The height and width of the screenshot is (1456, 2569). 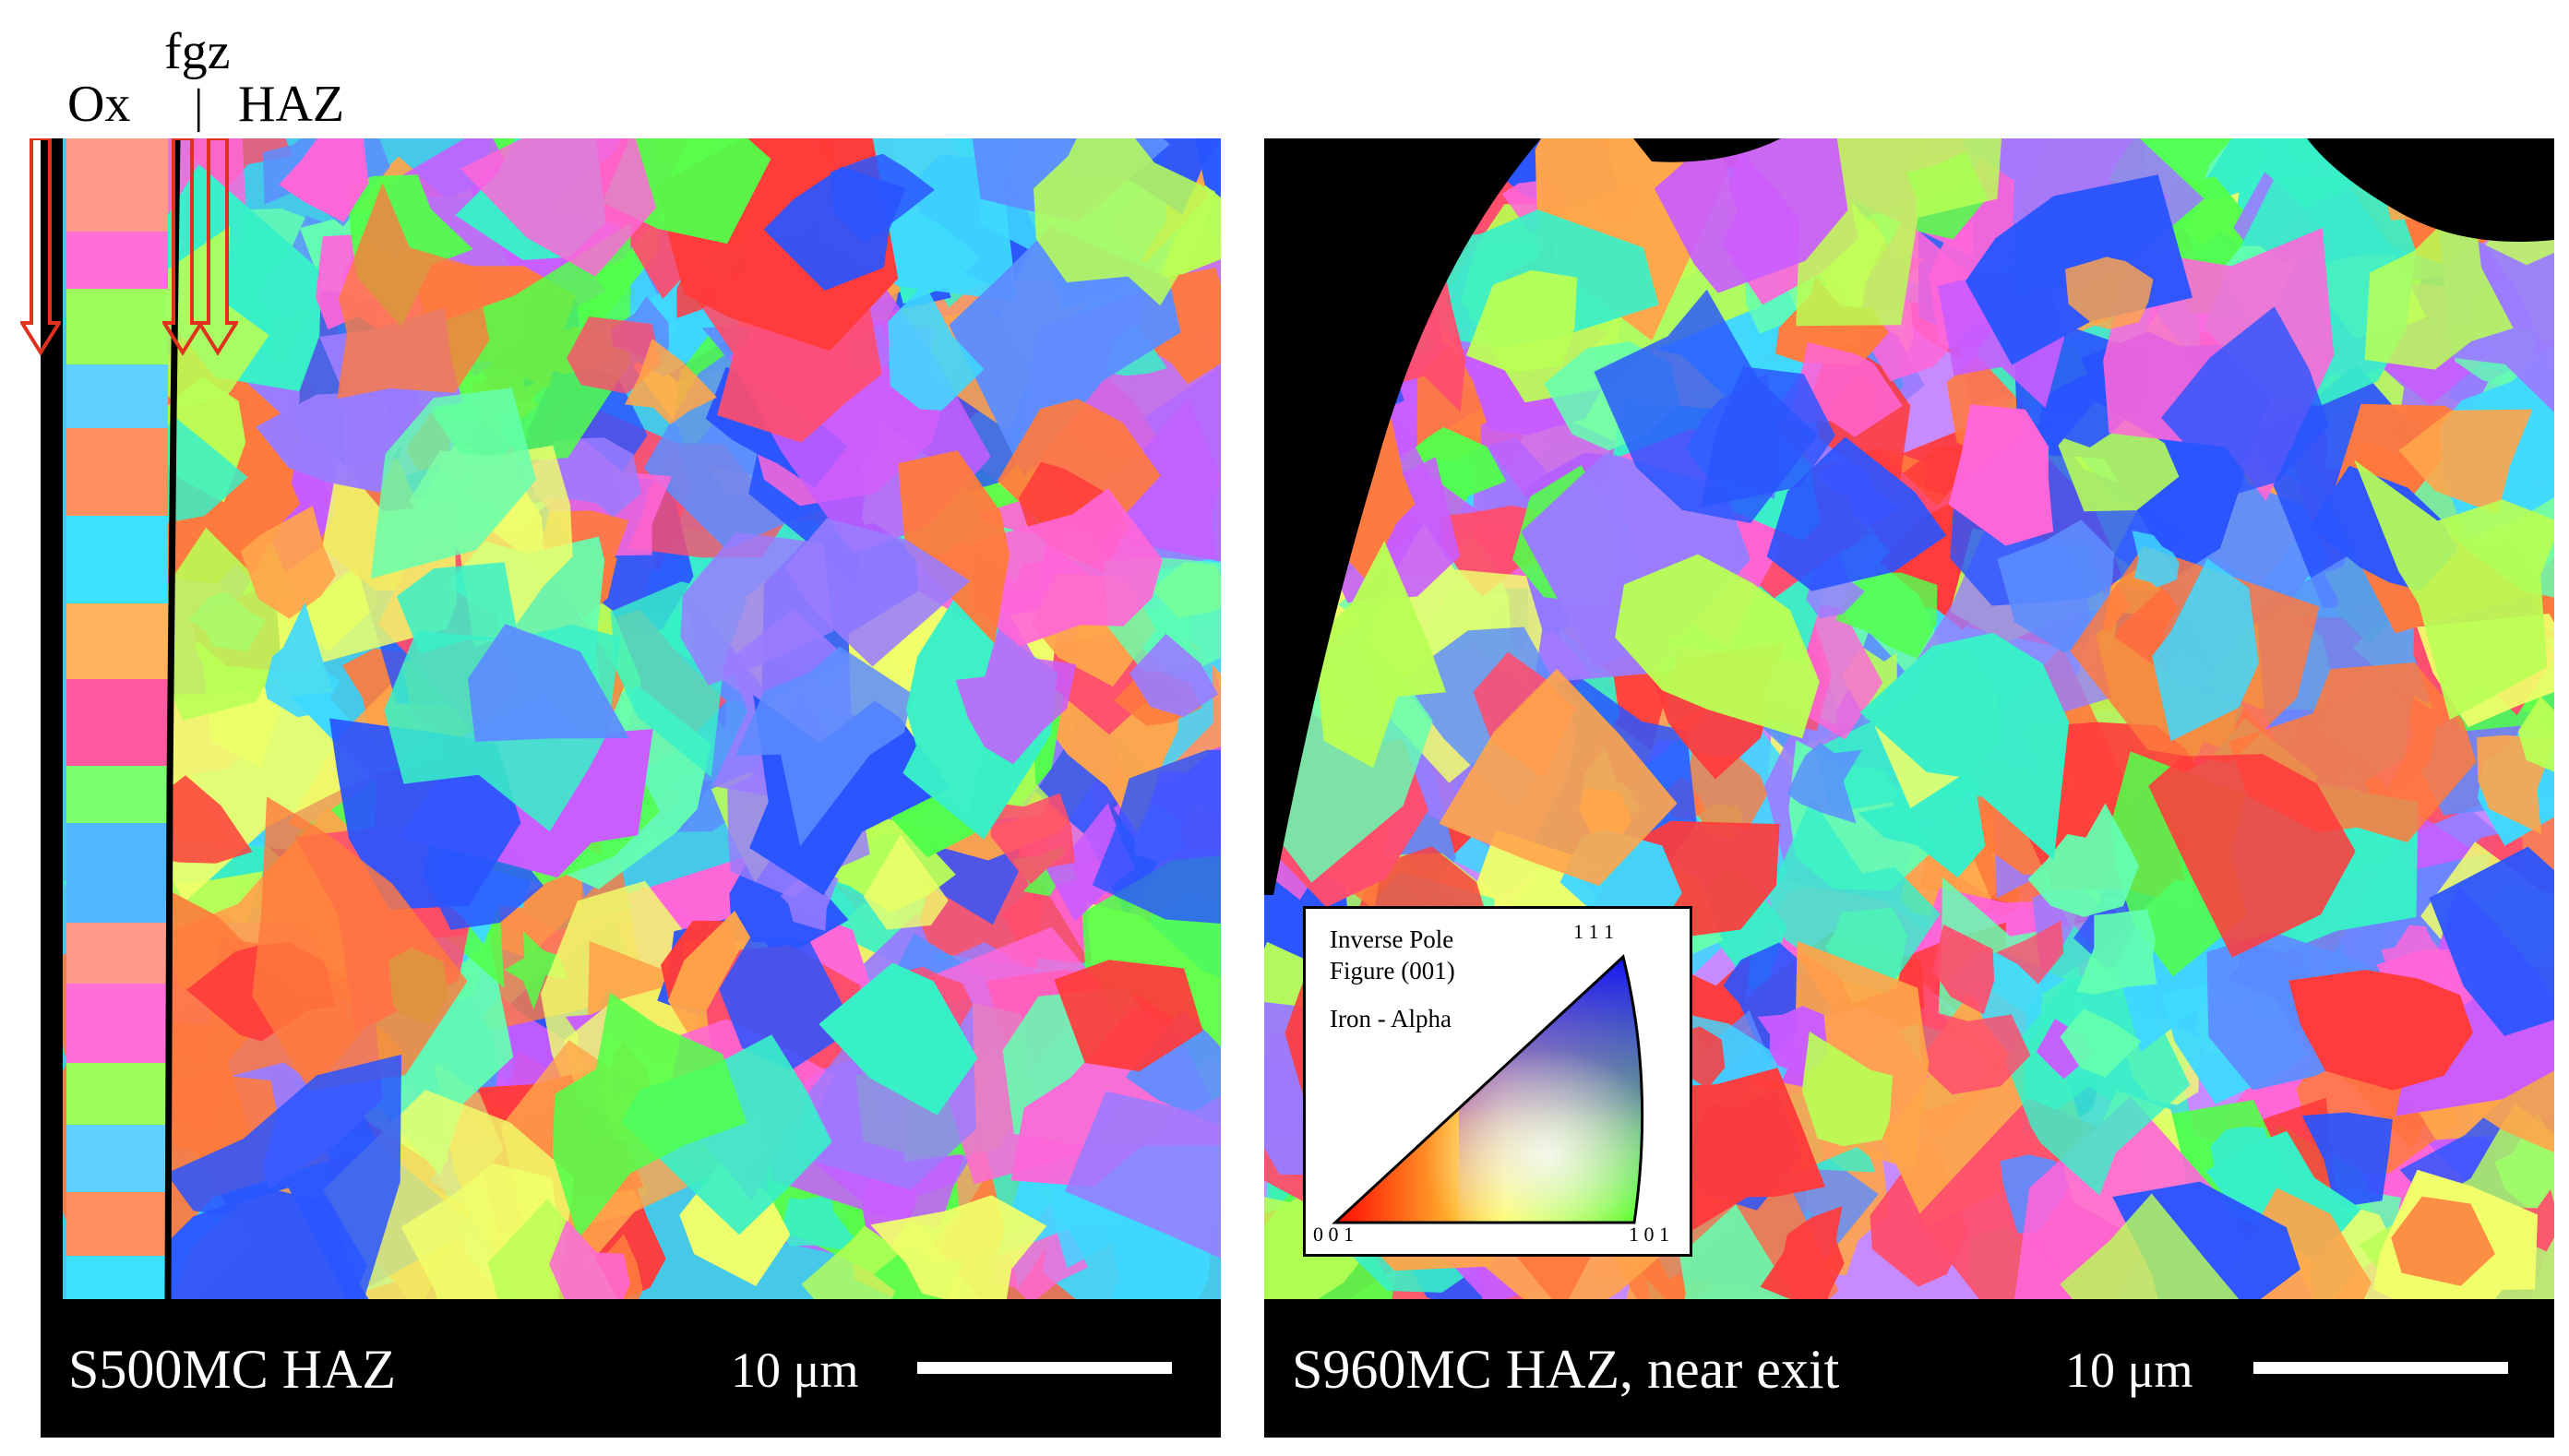 I want to click on caption-band-right: S960MC HAZ, near exit 10 μm, so click(x=1909, y=1368).